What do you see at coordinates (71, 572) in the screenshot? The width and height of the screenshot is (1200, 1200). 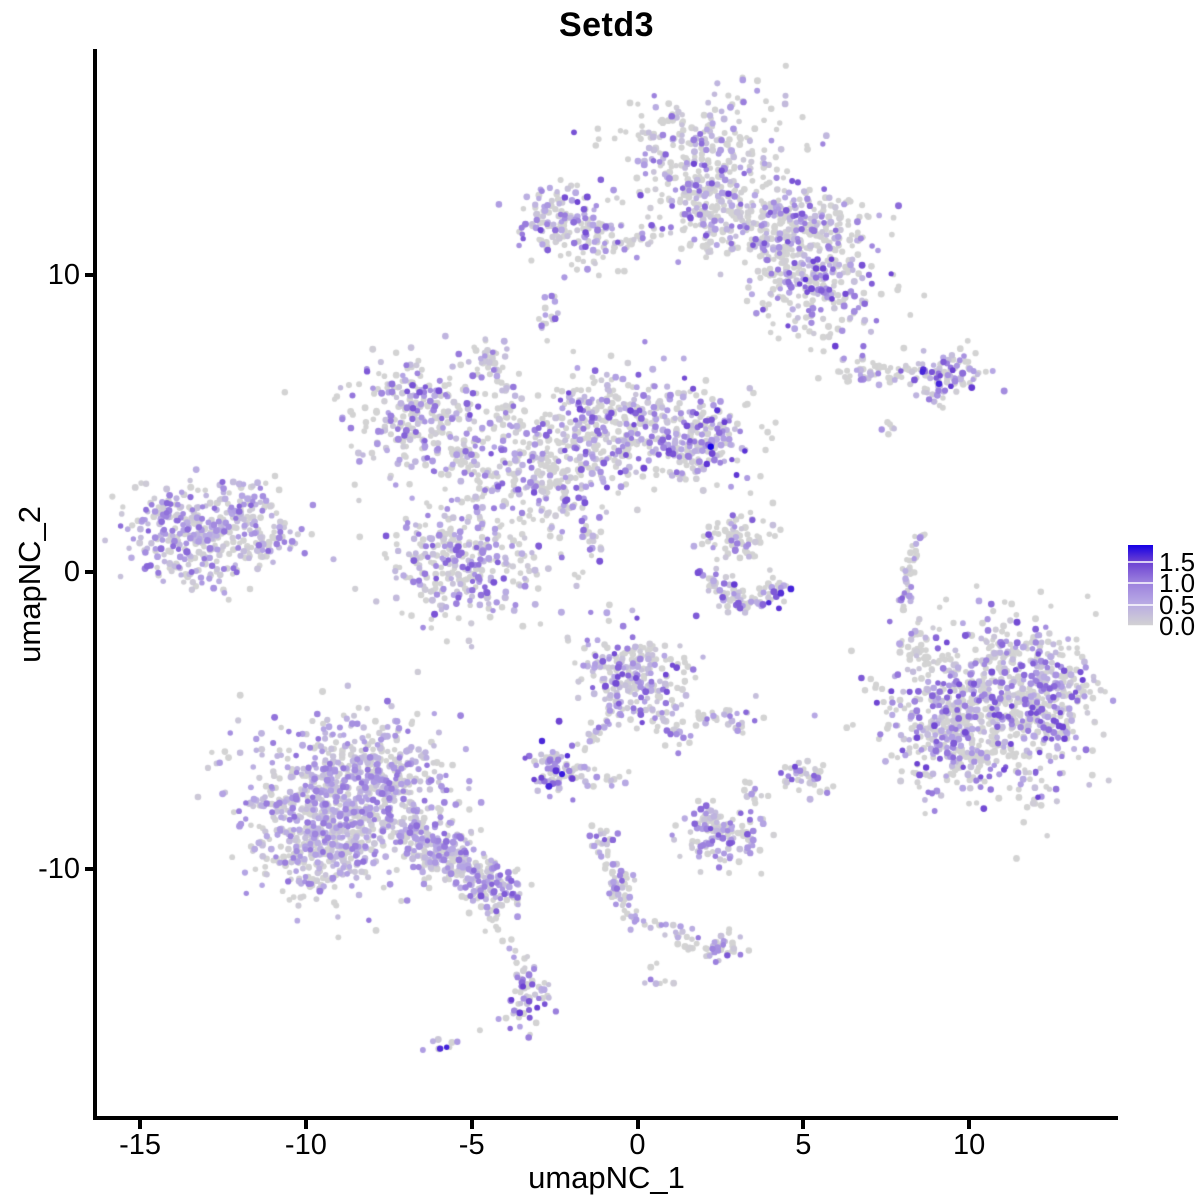 I see `y-tick-label: 0` at bounding box center [71, 572].